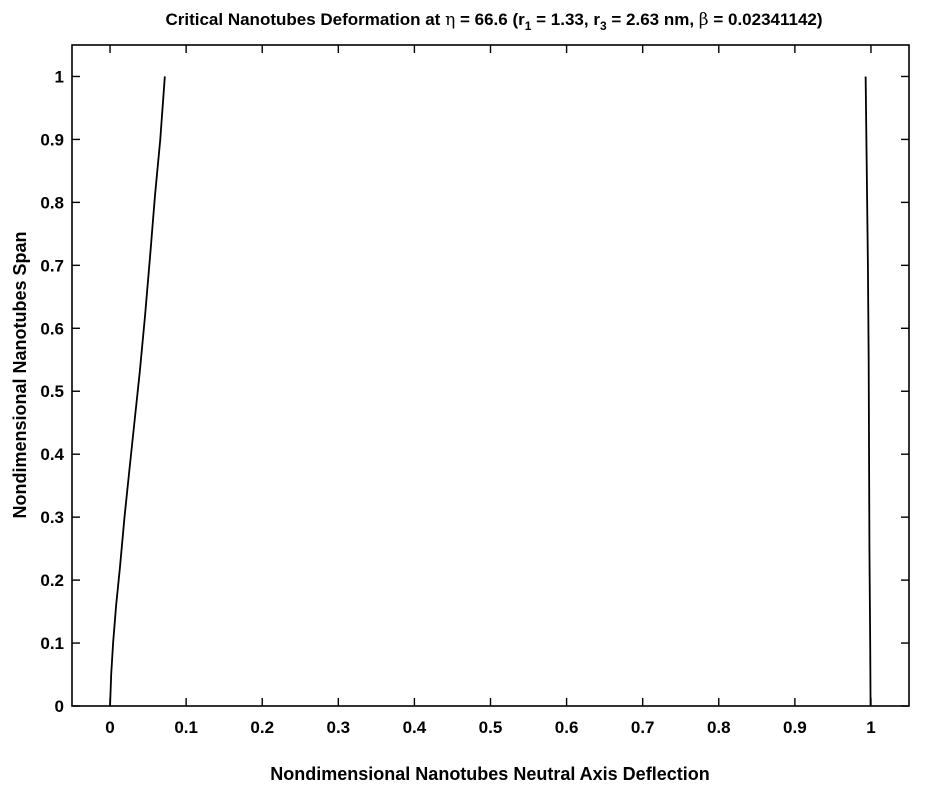 The height and width of the screenshot is (787, 938). I want to click on x-tick-label: 0.1, so click(186, 727).